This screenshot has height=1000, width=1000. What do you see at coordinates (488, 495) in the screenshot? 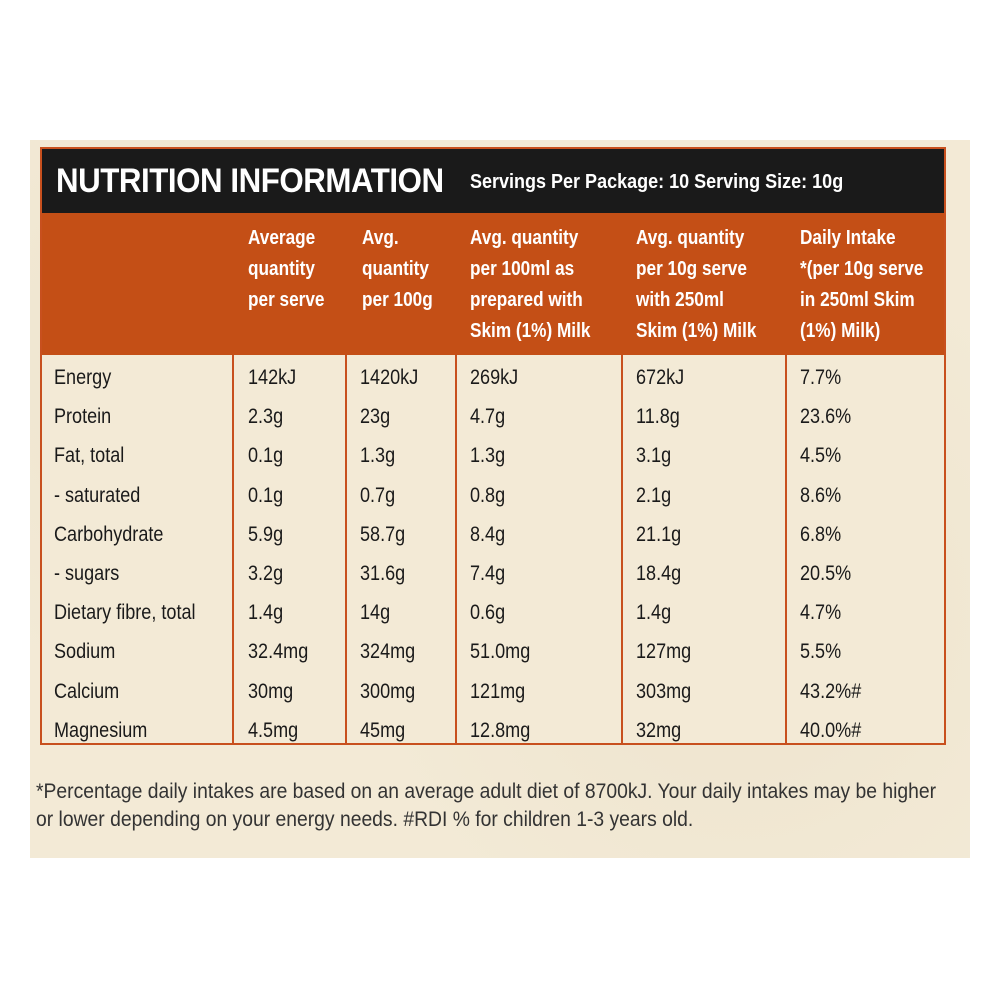
I see `nutrient-value: 0.8g` at bounding box center [488, 495].